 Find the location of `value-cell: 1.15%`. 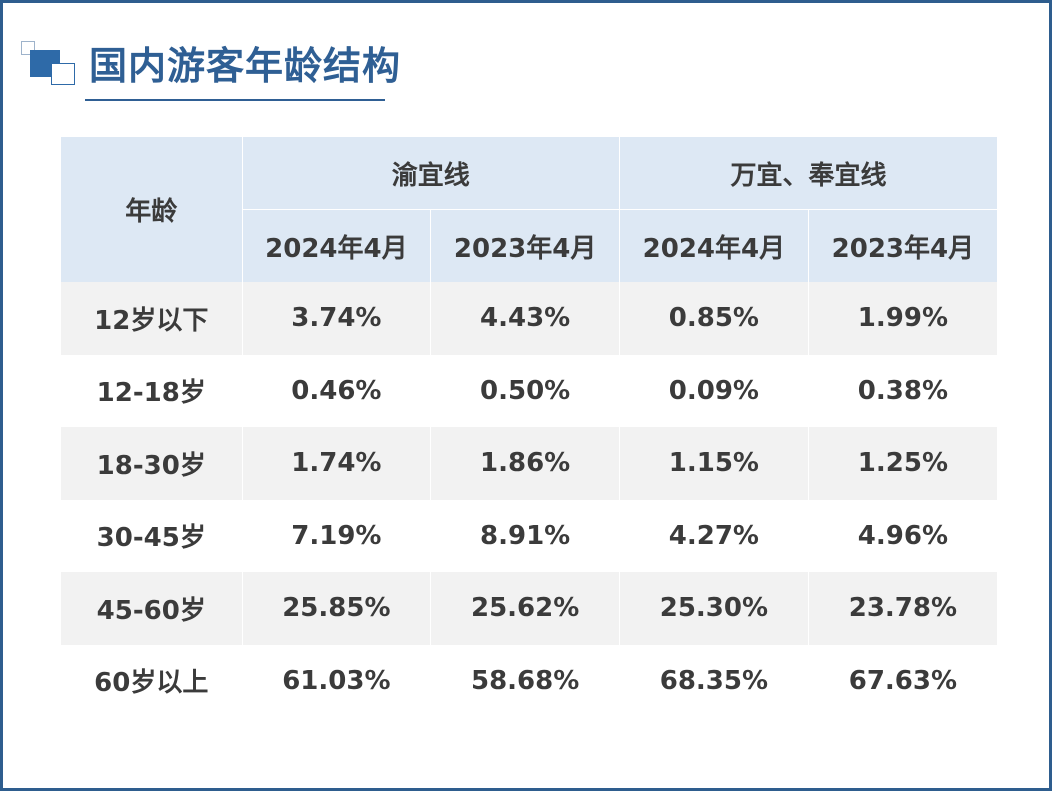

value-cell: 1.15% is located at coordinates (714, 463).